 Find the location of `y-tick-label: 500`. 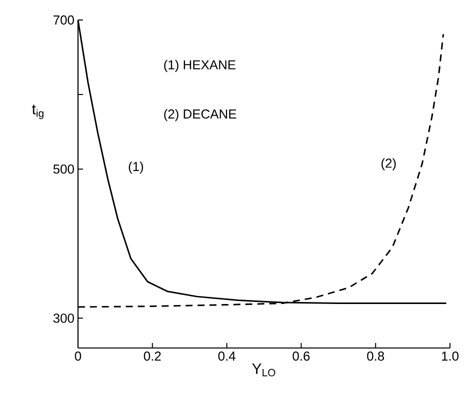

y-tick-label: 500 is located at coordinates (63, 169).